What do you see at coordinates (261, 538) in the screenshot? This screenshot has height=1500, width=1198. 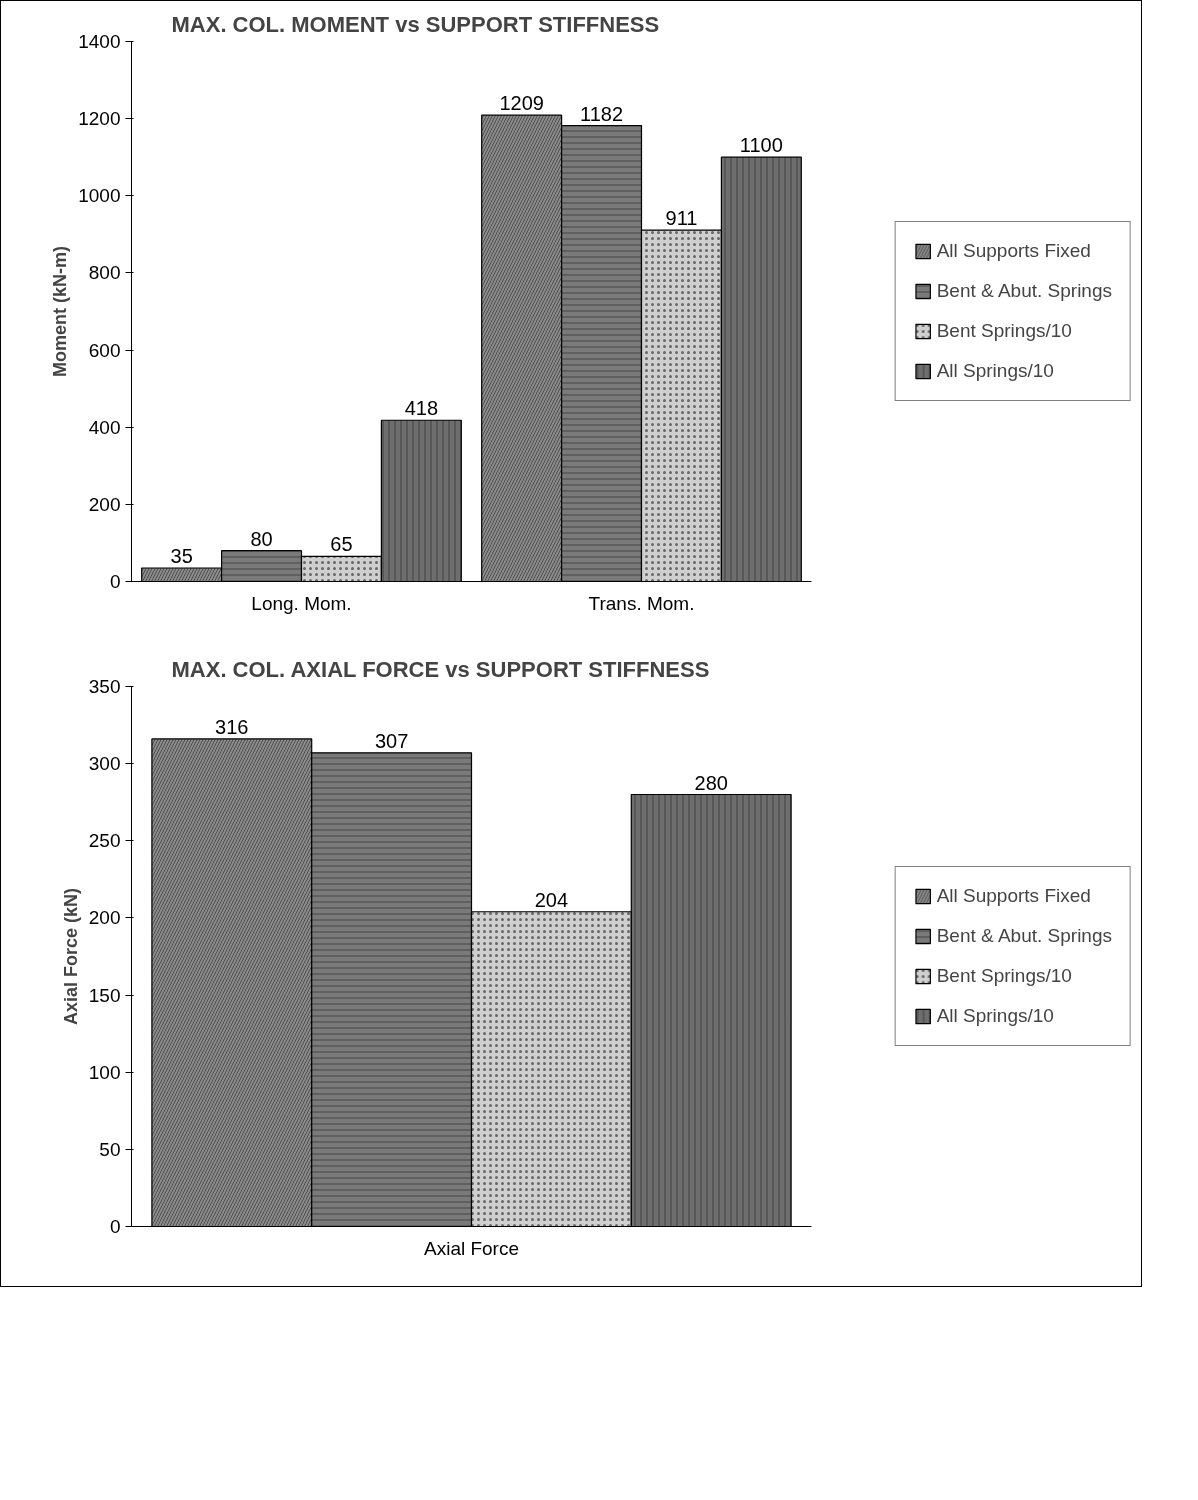 I see `data-label: 80` at bounding box center [261, 538].